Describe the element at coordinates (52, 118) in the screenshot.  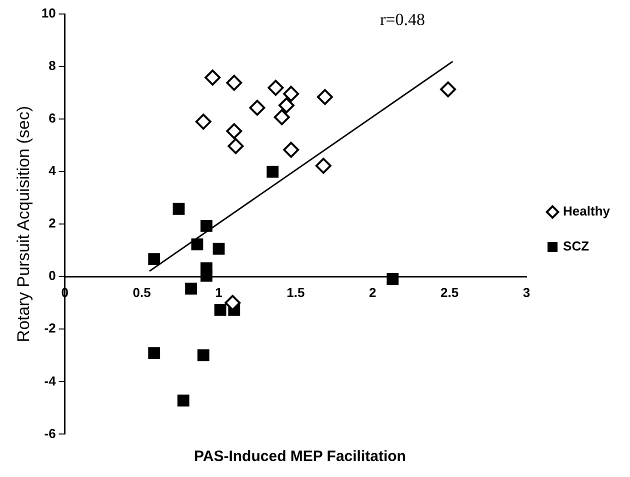
I see `y-tick-label: 6` at that location.